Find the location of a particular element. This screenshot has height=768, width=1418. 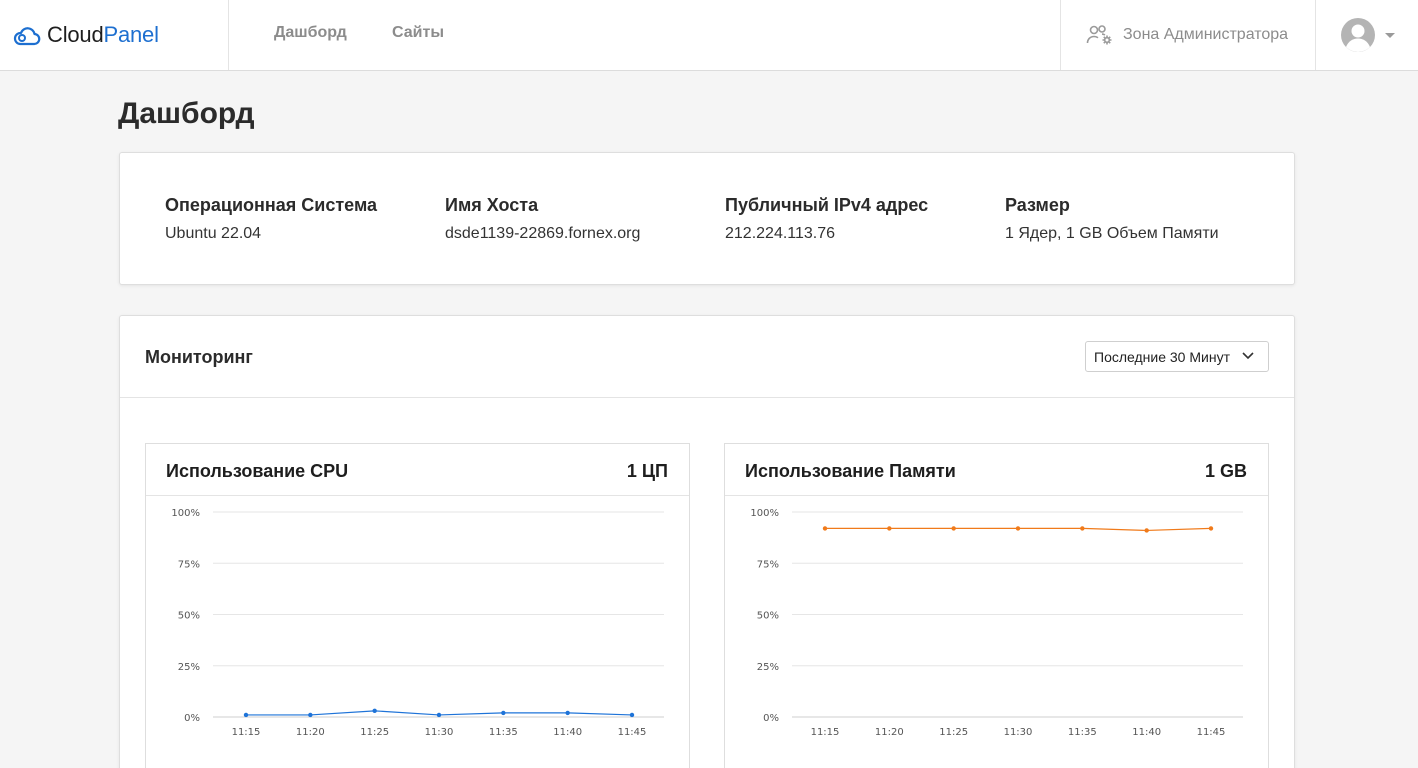

users-gear-icon is located at coordinates (1099, 35).